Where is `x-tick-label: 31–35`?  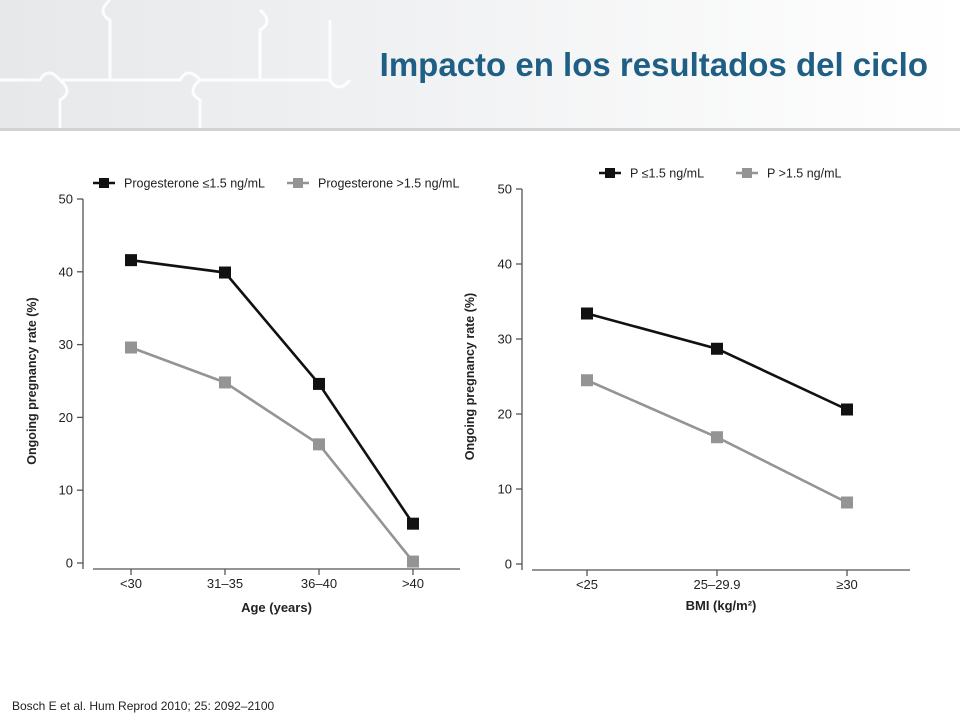
x-tick-label: 31–35 is located at coordinates (225, 583).